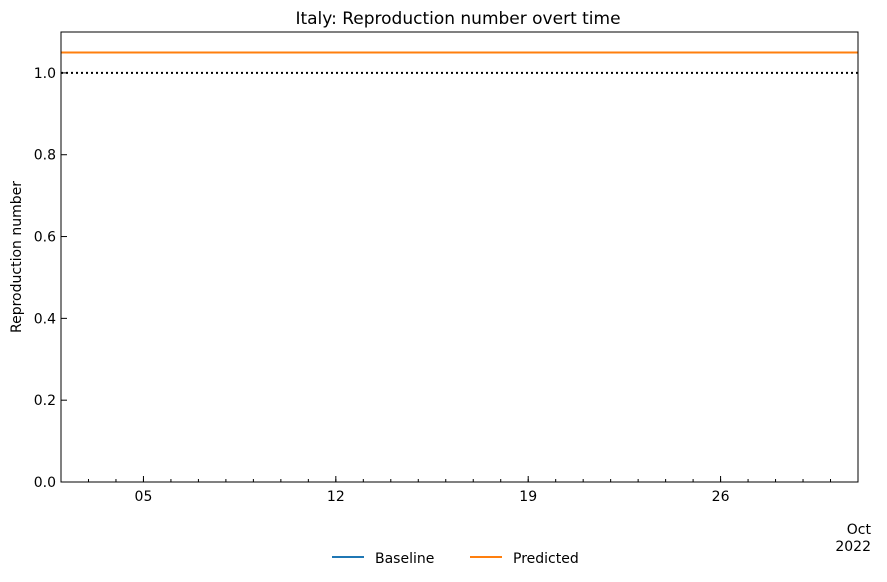  Describe the element at coordinates (45, 319) in the screenshot. I see `y-tick-label: 0.4` at that location.